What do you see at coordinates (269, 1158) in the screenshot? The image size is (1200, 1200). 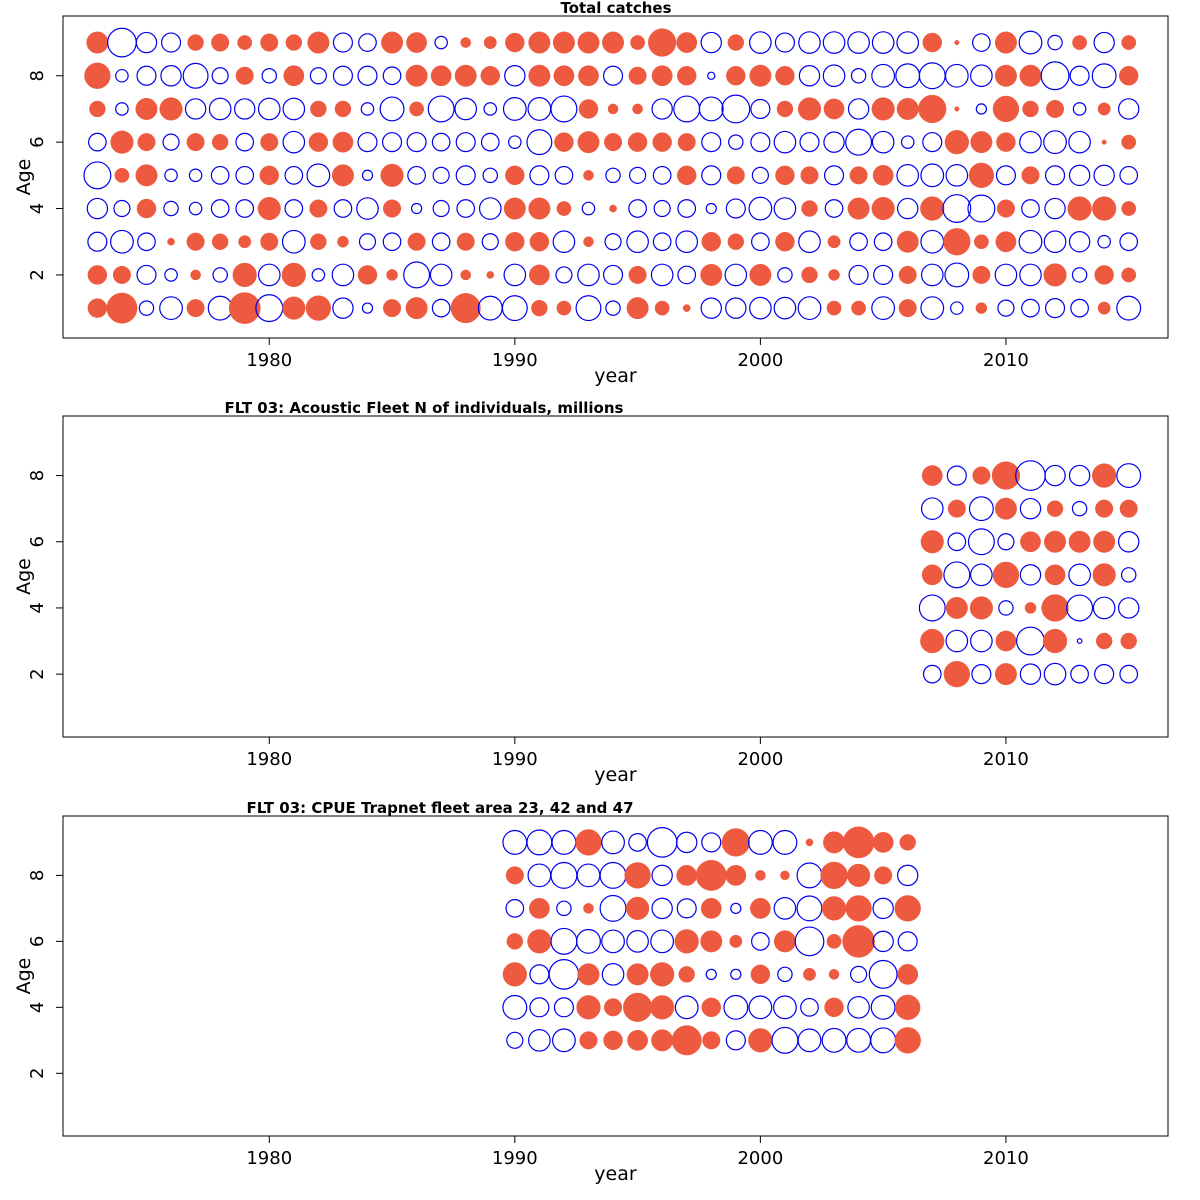 I see `x-tick-label: 1980` at bounding box center [269, 1158].